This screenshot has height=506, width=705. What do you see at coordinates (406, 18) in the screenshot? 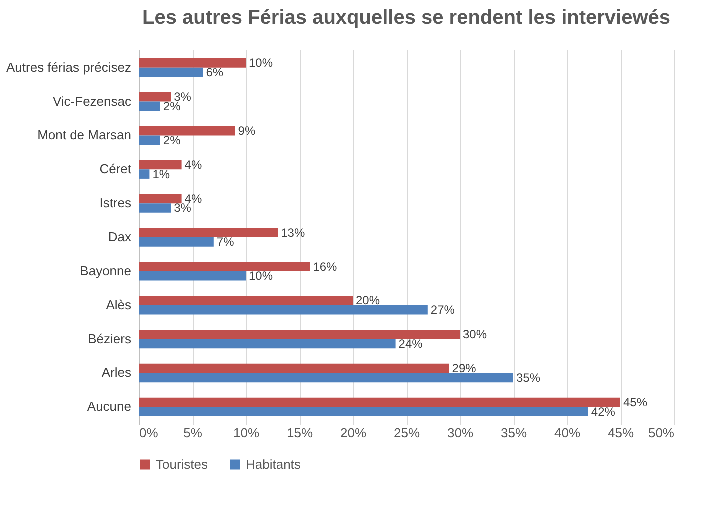
I see `chart-title: Les autres Férias auxquelles se rendent les interviewés` at bounding box center [406, 18].